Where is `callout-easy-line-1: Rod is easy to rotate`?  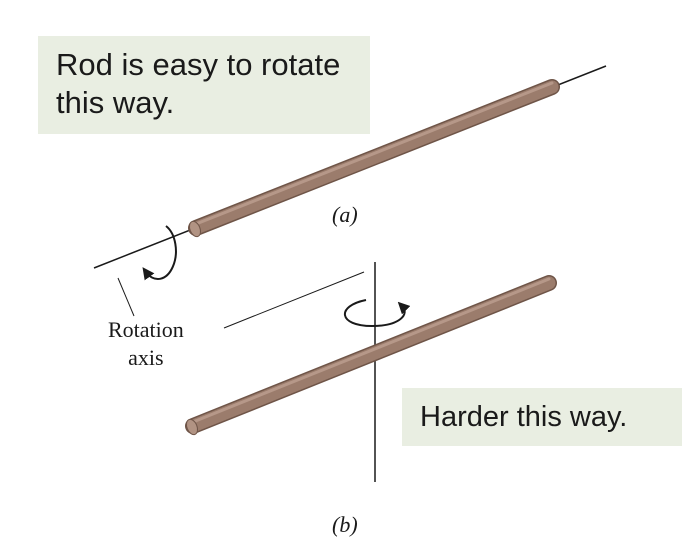 callout-easy-line-1: Rod is easy to rotate is located at coordinates (213, 65).